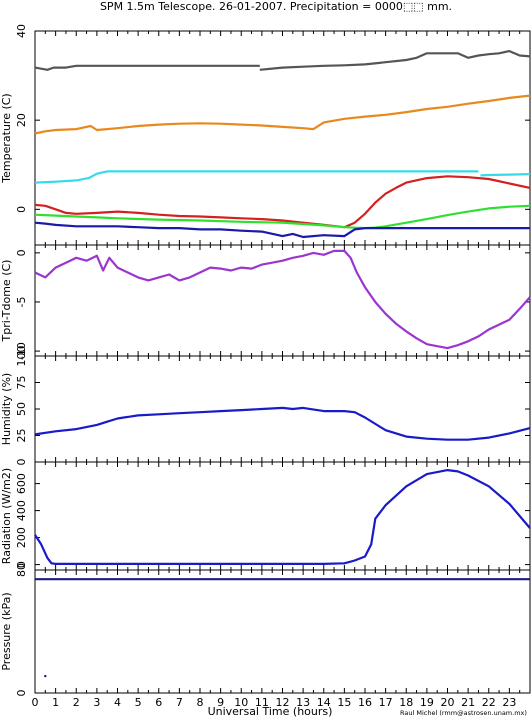 This screenshot has width=532, height=719. I want to click on x-tick-label: 11, so click(262, 702).